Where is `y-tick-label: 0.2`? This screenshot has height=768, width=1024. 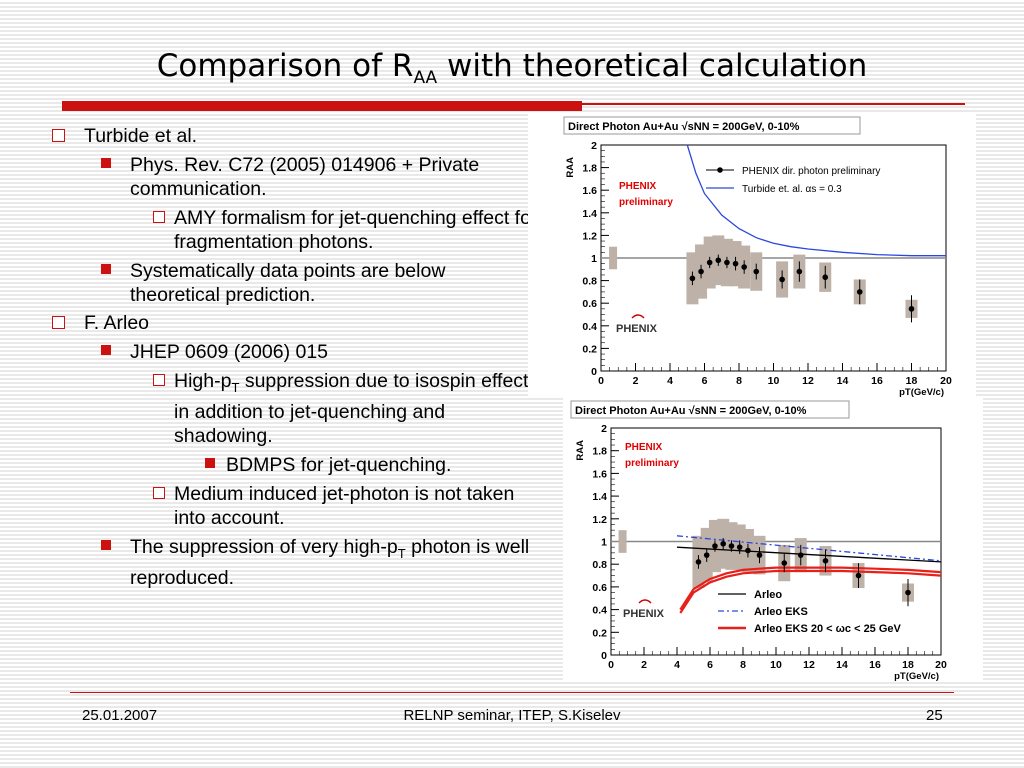
y-tick-label: 0.2 is located at coordinates (599, 633).